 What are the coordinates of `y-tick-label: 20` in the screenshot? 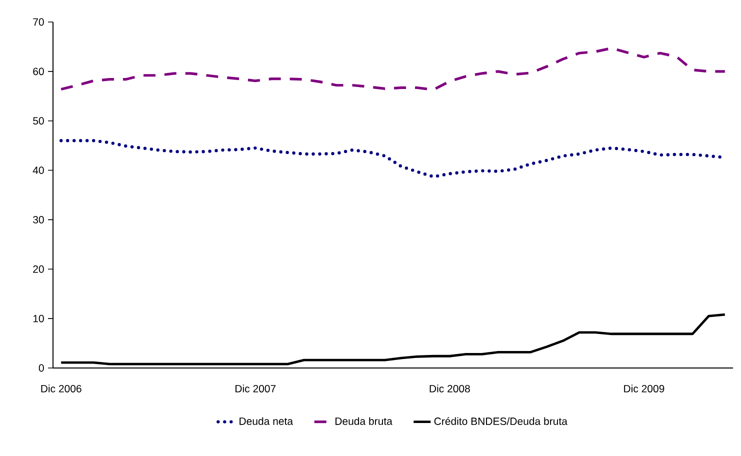 It's located at (38, 269).